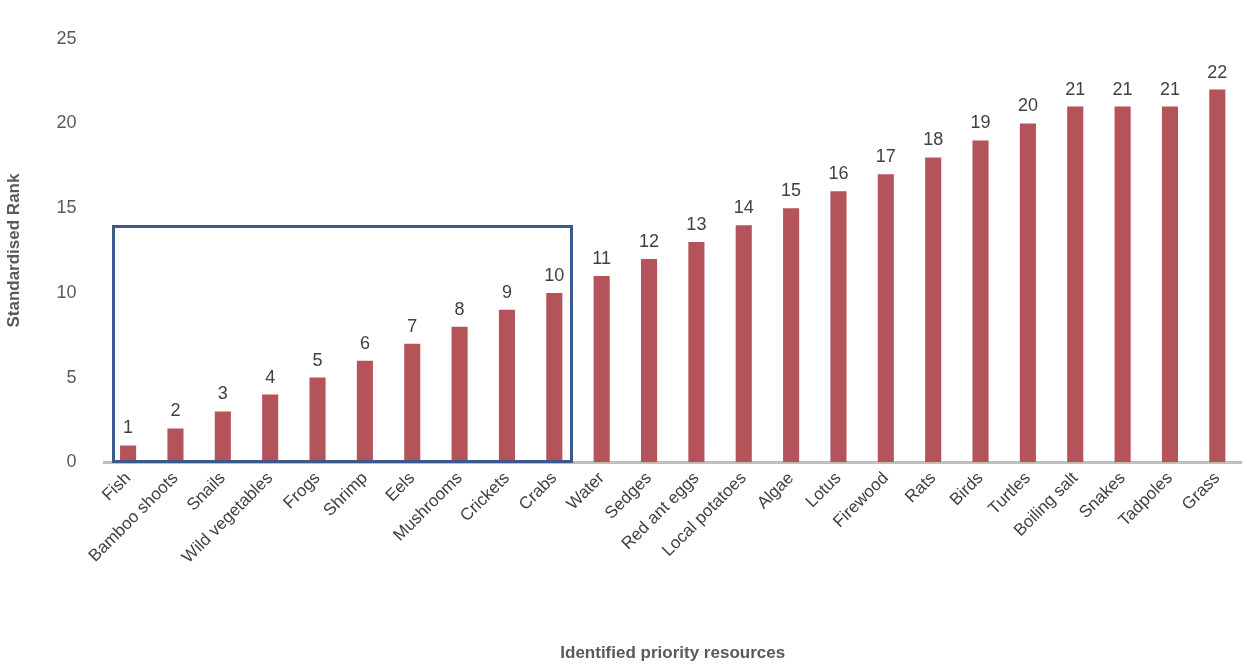  Describe the element at coordinates (554, 274) in the screenshot. I see `data-label: 10` at that location.